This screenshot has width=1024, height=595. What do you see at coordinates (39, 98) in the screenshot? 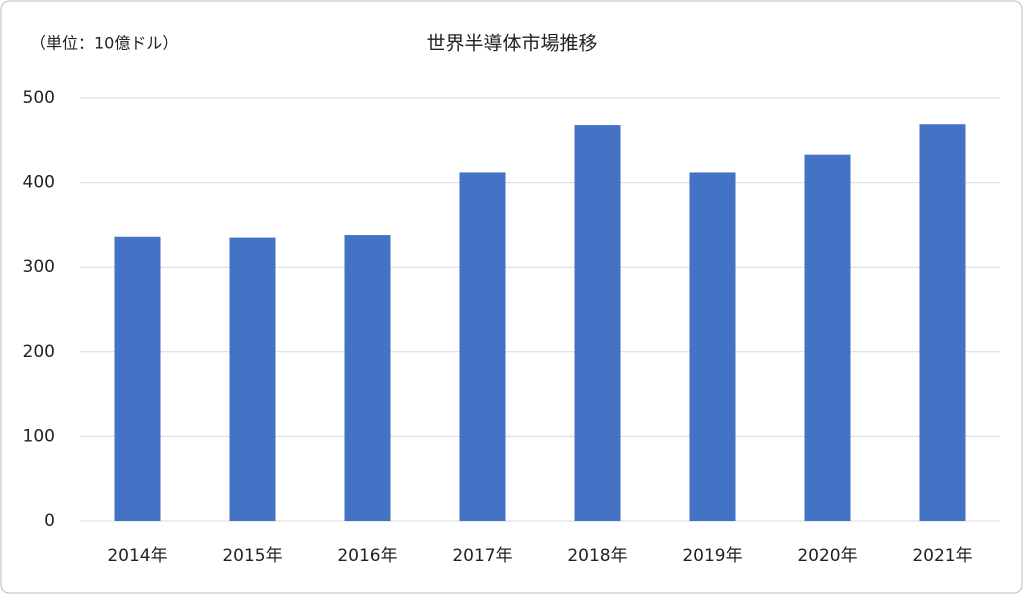
I see `y-tick-label: 500` at bounding box center [39, 98].